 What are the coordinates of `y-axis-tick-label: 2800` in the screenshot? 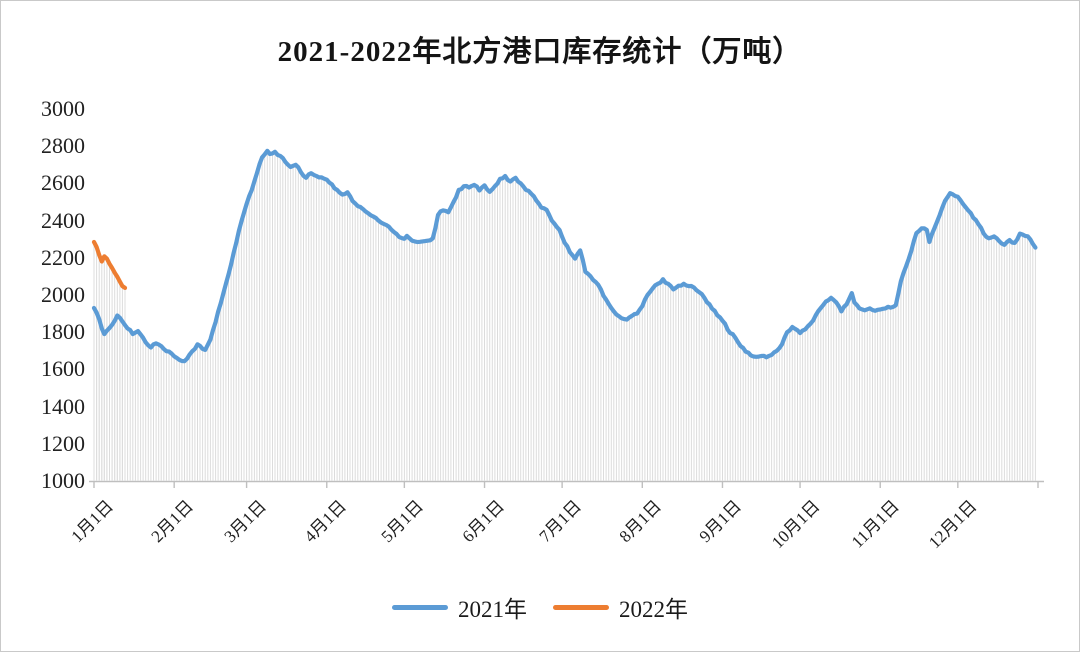 It's located at (63, 146).